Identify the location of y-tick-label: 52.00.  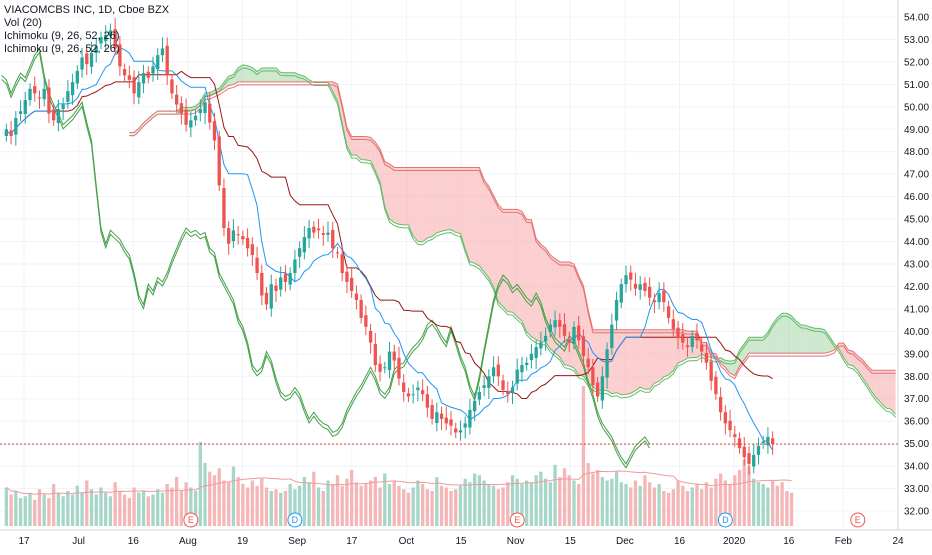
(916, 62).